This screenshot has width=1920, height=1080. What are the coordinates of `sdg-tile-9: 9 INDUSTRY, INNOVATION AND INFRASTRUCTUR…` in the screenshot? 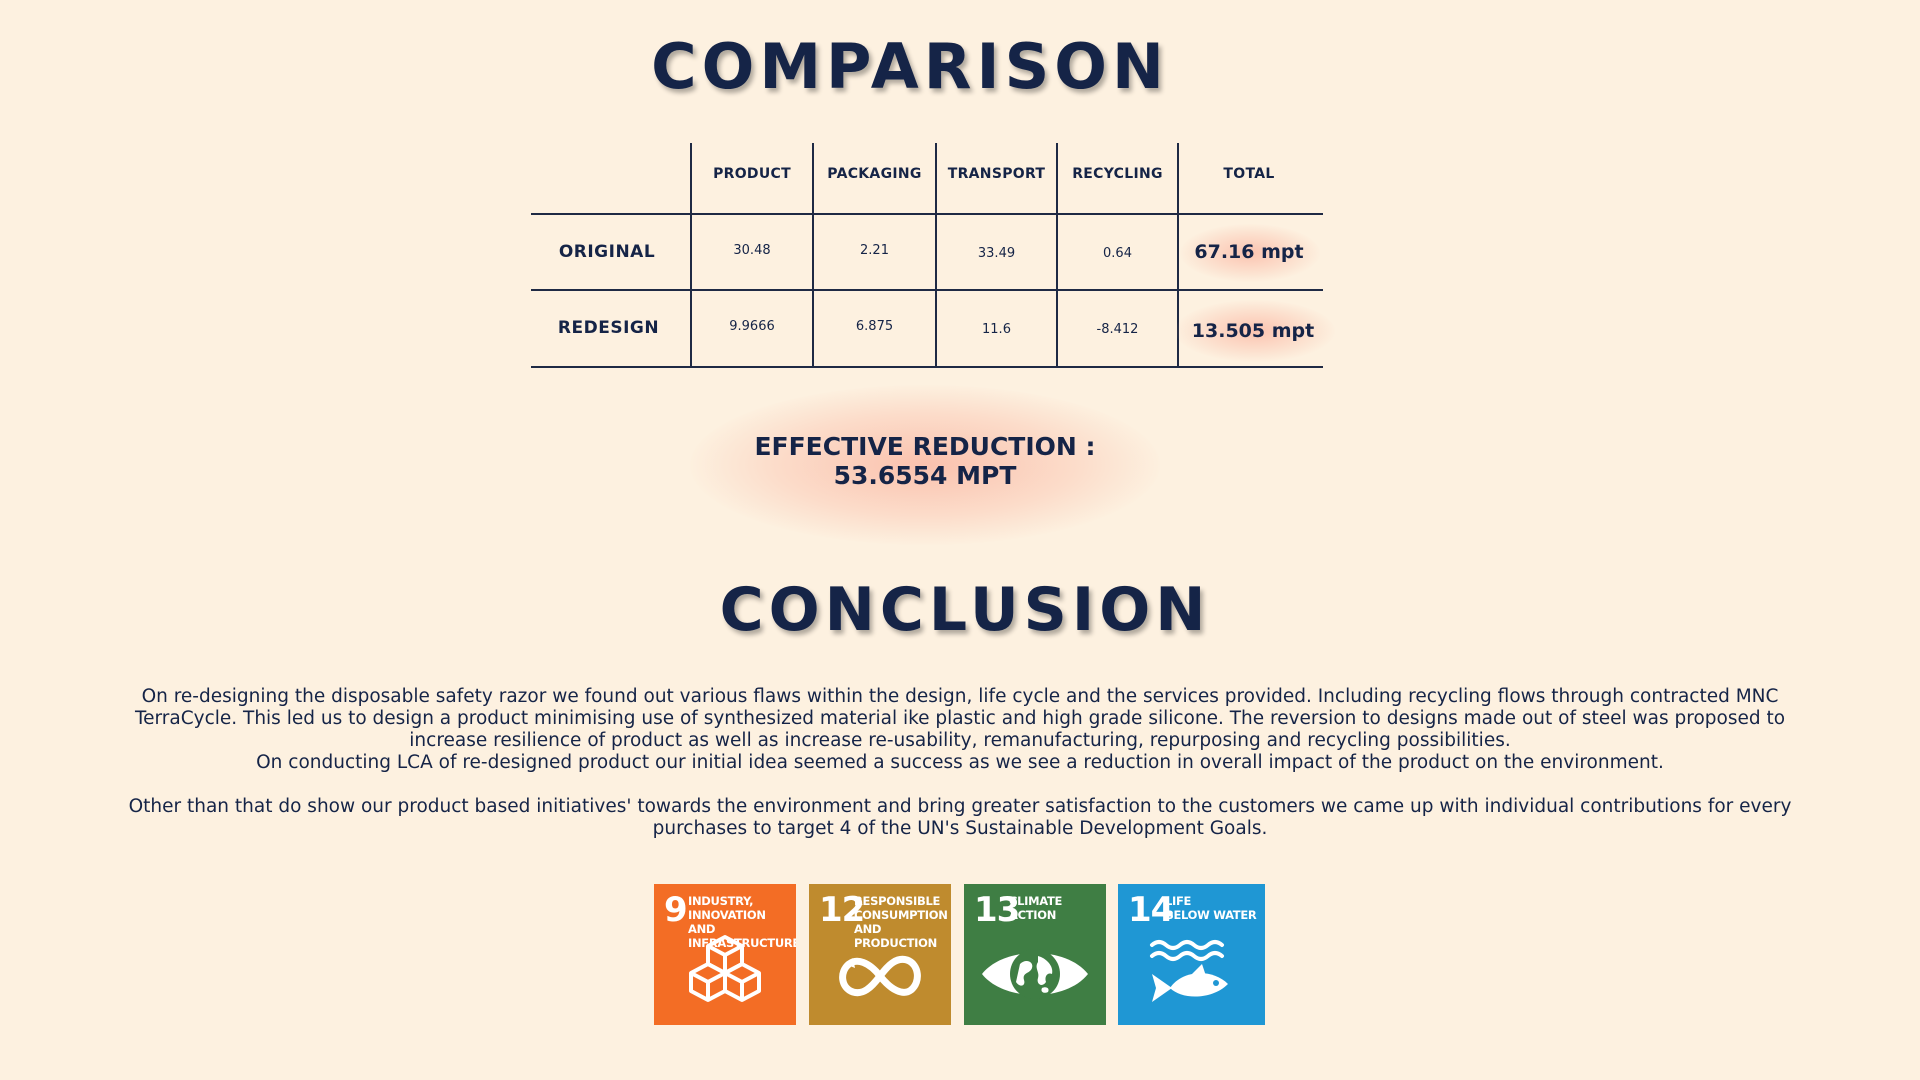 It's located at (725, 954).